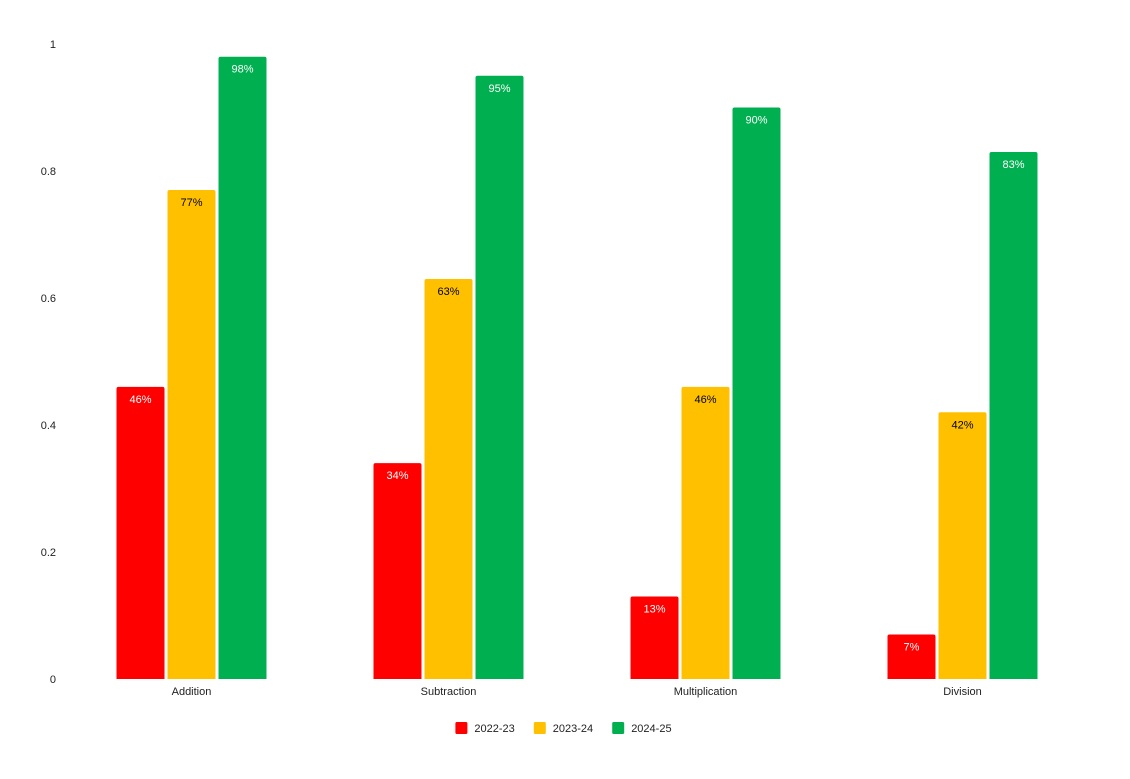 This screenshot has width=1130, height=779. Describe the element at coordinates (1013, 165) in the screenshot. I see `data-label: 83%` at that location.